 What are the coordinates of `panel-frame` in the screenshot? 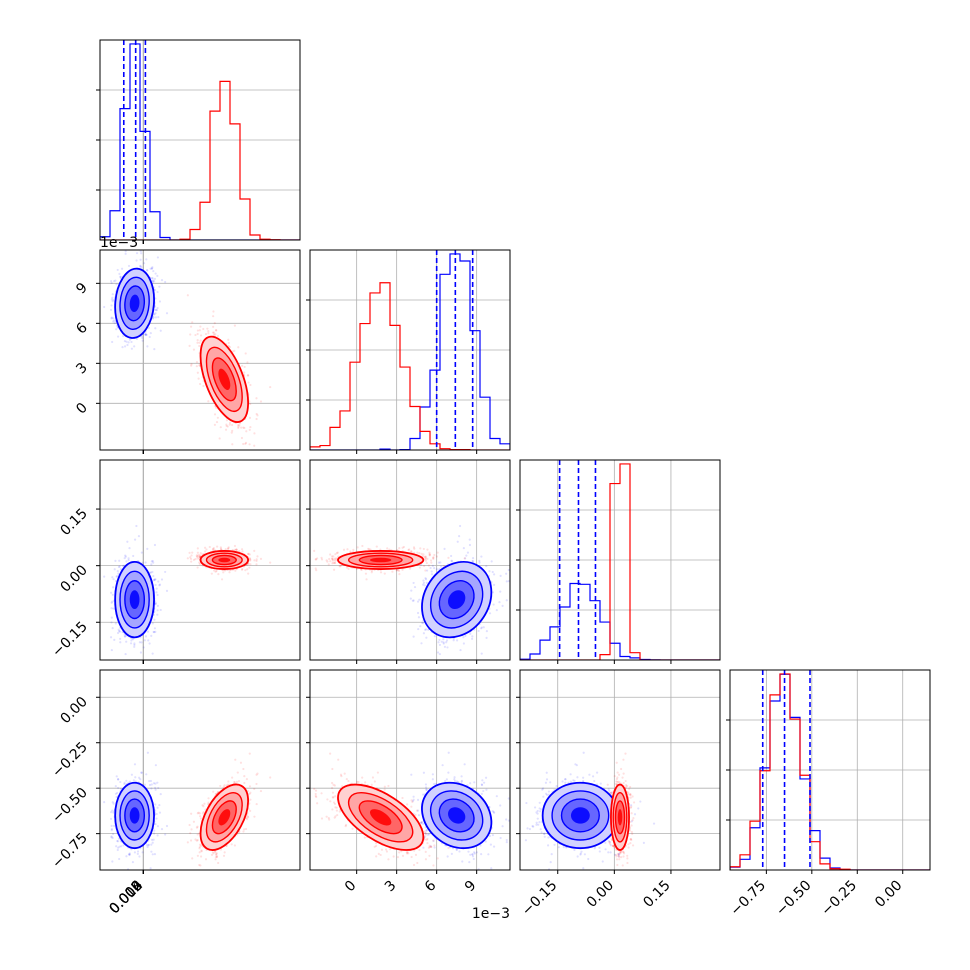 It's located at (410, 350).